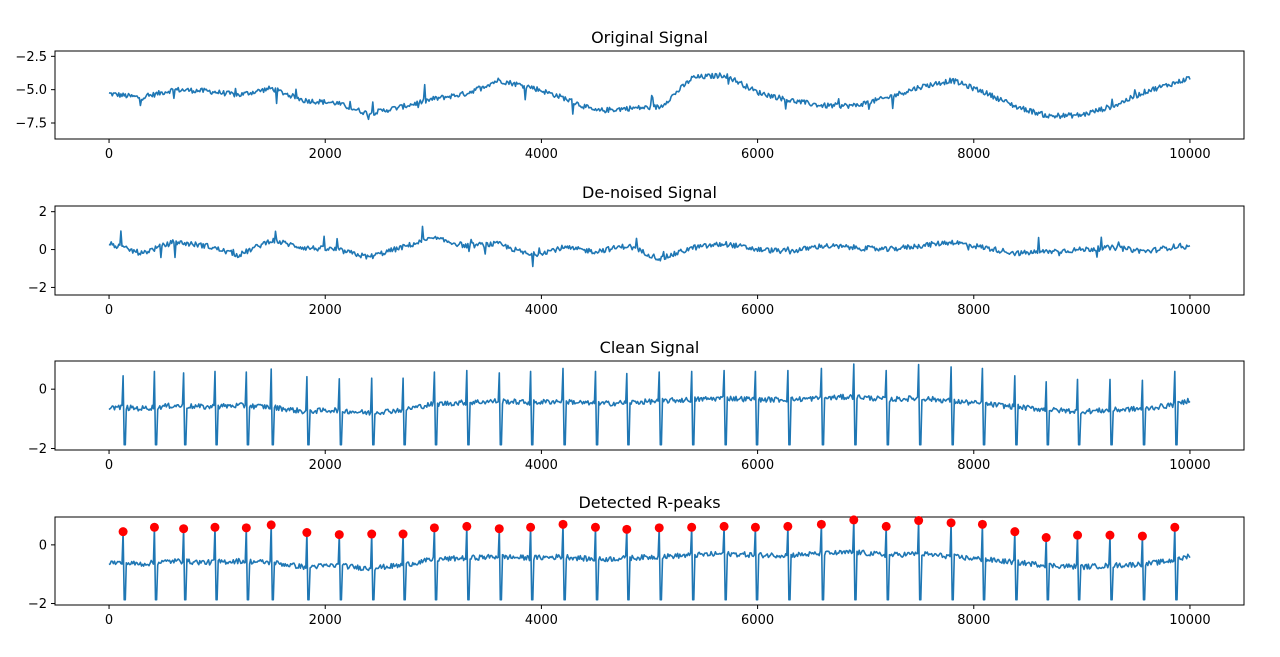 The height and width of the screenshot is (657, 1280). I want to click on chart-title: De-noised Signal, so click(649, 192).